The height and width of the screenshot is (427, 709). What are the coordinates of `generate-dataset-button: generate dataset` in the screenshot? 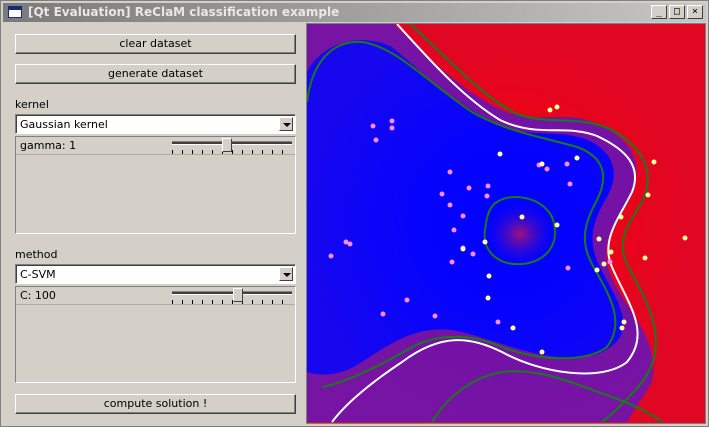 It's located at (155, 74).